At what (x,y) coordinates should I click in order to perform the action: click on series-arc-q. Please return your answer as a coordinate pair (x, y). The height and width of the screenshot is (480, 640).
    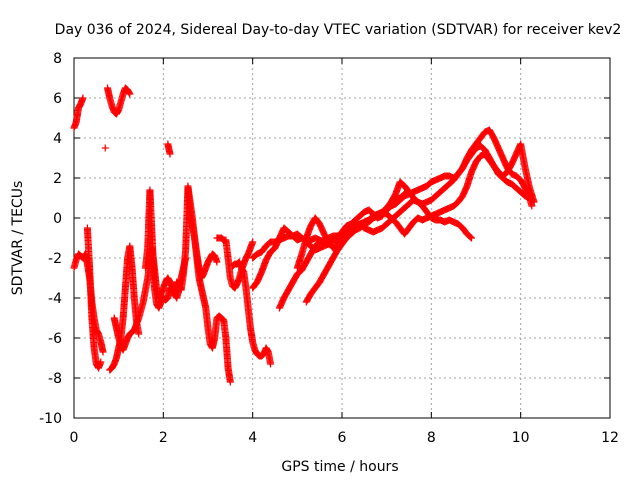
    Looking at the image, I should click on (357, 247).